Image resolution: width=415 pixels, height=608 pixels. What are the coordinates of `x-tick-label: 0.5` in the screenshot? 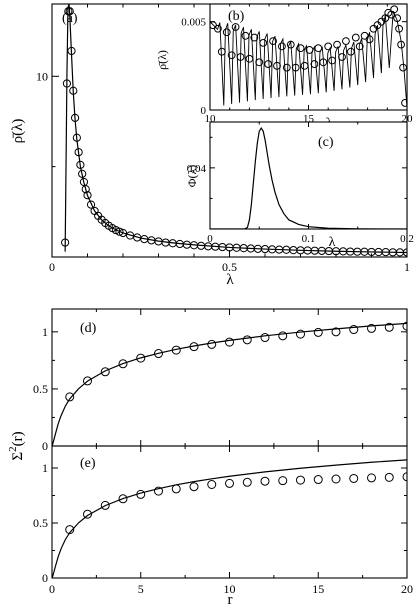 It's located at (229, 267).